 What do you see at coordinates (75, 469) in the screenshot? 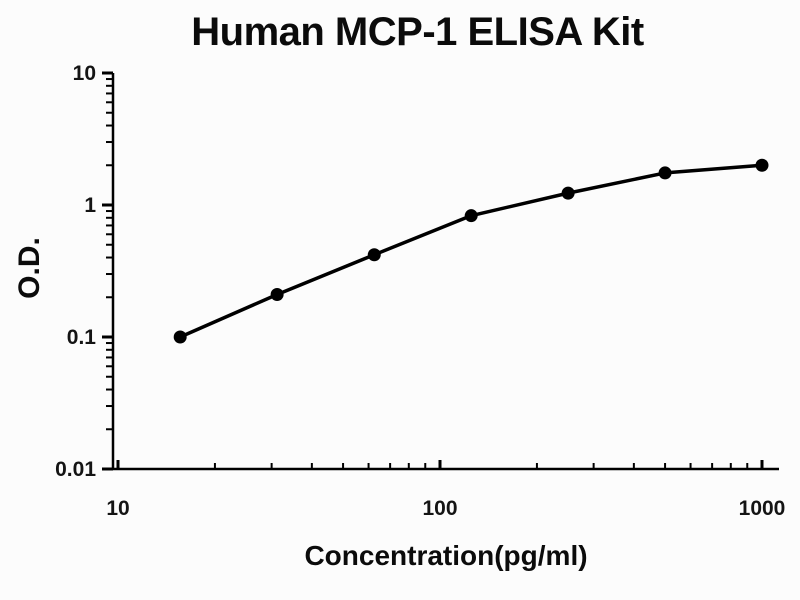
I see `y-tick-label: 0.01` at bounding box center [75, 469].